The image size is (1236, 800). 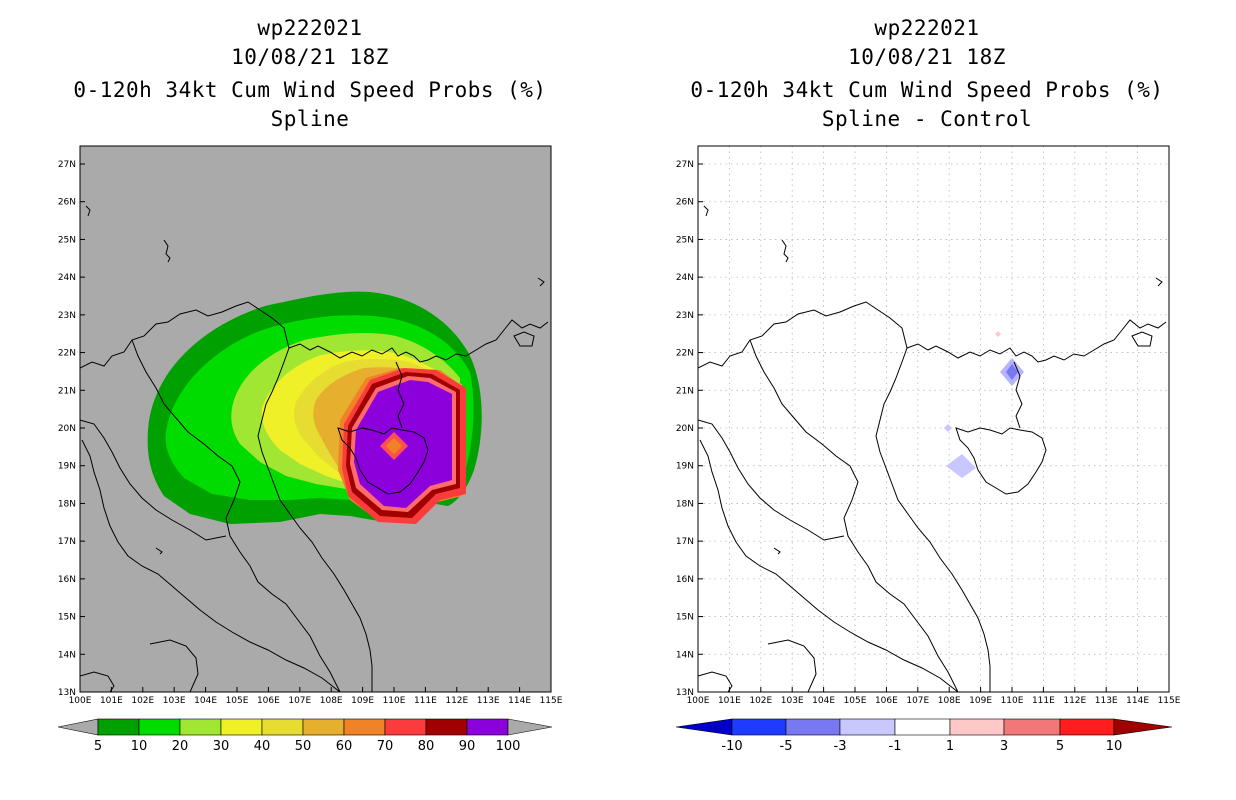 I want to click on left-colorbar-label: 60, so click(x=344, y=746).